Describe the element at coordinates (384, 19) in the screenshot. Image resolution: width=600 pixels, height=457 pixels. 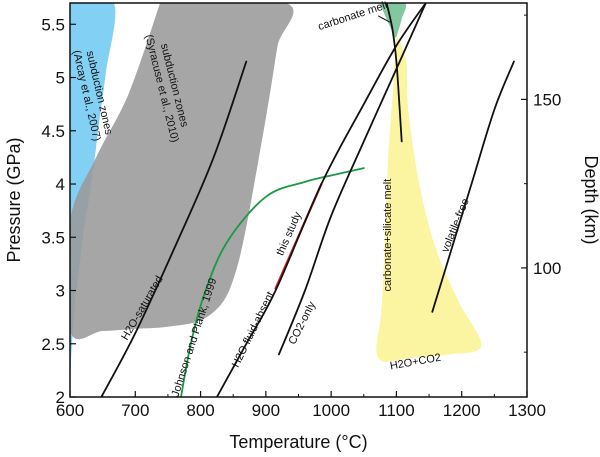
I see `carbonate-melt-pointer` at that location.